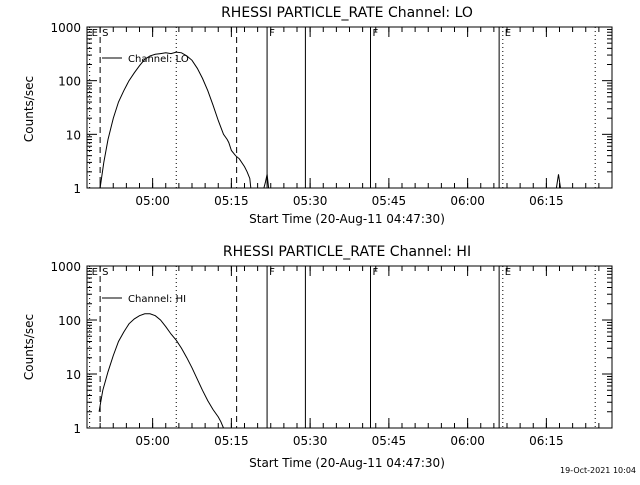  I want to click on plot-date-stamp: 19-Oct-2021 10:04, so click(598, 470).